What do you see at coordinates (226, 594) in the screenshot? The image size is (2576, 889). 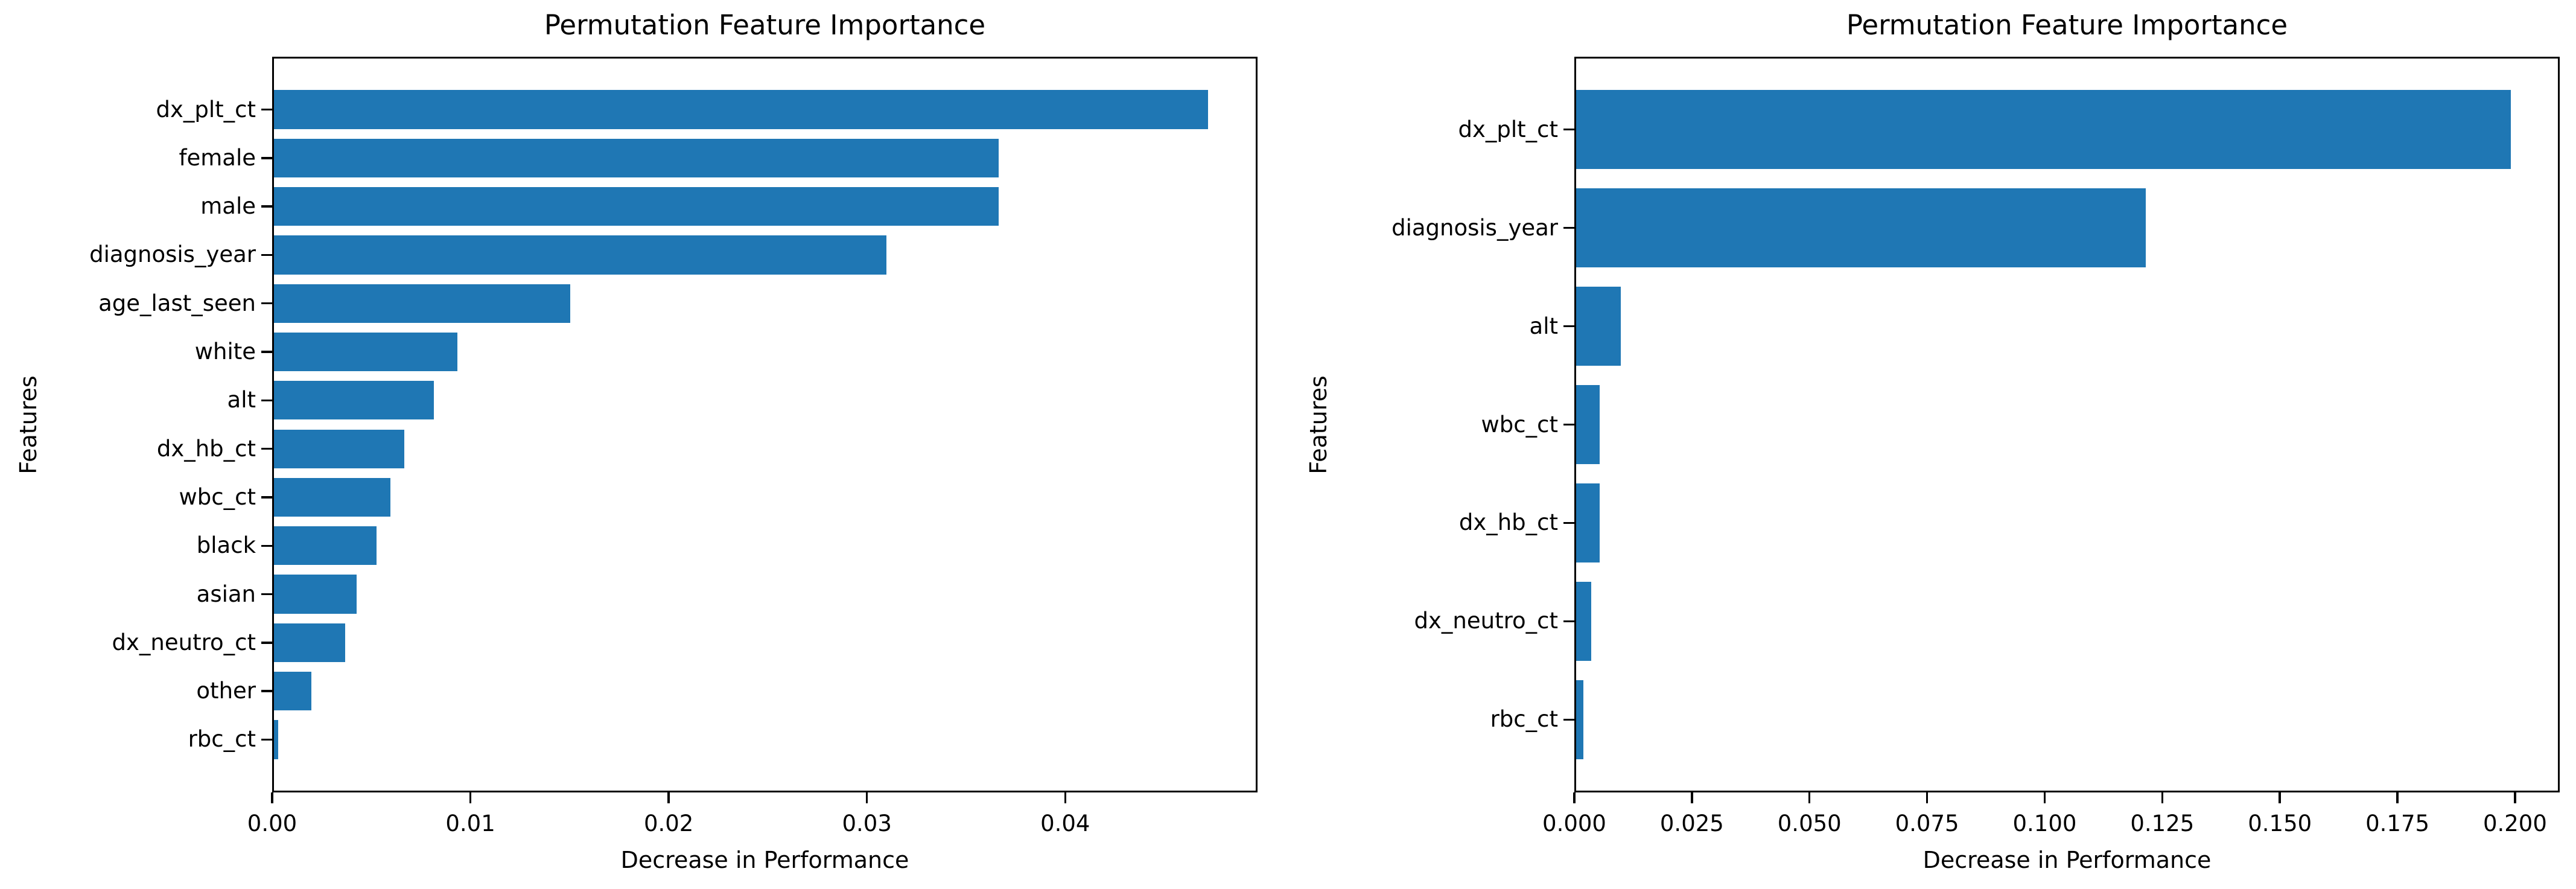 I see `y-tick-label-asian: asian` at bounding box center [226, 594].